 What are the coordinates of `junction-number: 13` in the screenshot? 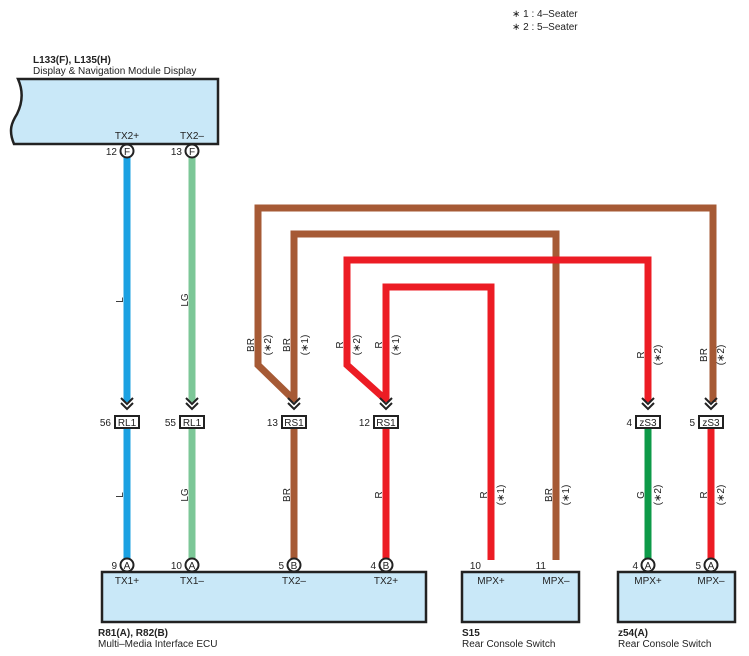 It's located at (273, 423).